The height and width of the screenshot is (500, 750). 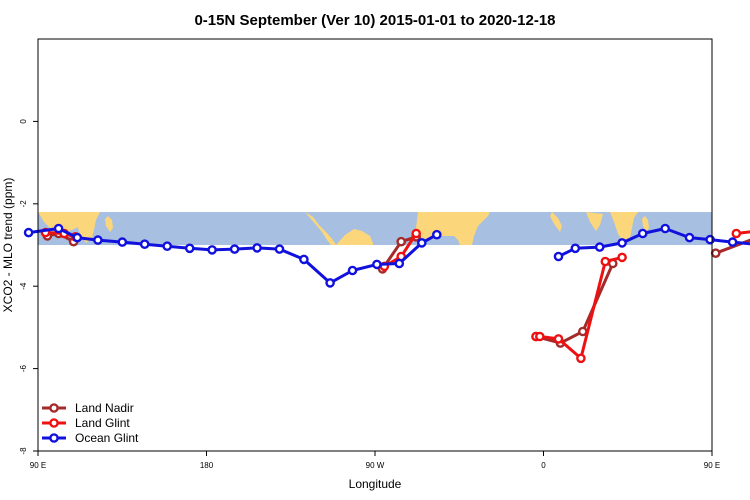 I want to click on y-axis-label: XCO2 - MLO trend (ppm), so click(x=8, y=245).